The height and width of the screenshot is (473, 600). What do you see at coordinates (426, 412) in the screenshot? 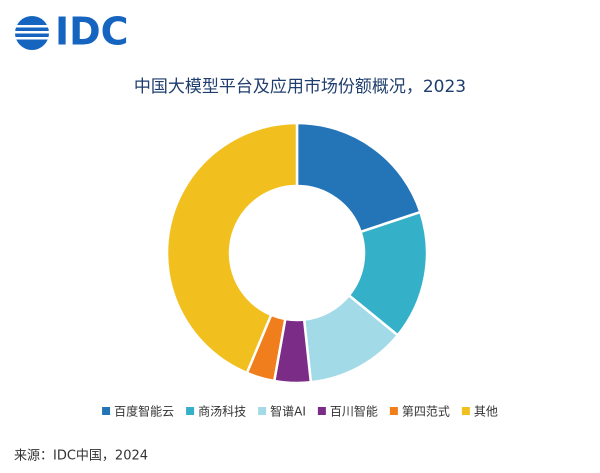
I see `legend-label: 第四范式` at bounding box center [426, 412].